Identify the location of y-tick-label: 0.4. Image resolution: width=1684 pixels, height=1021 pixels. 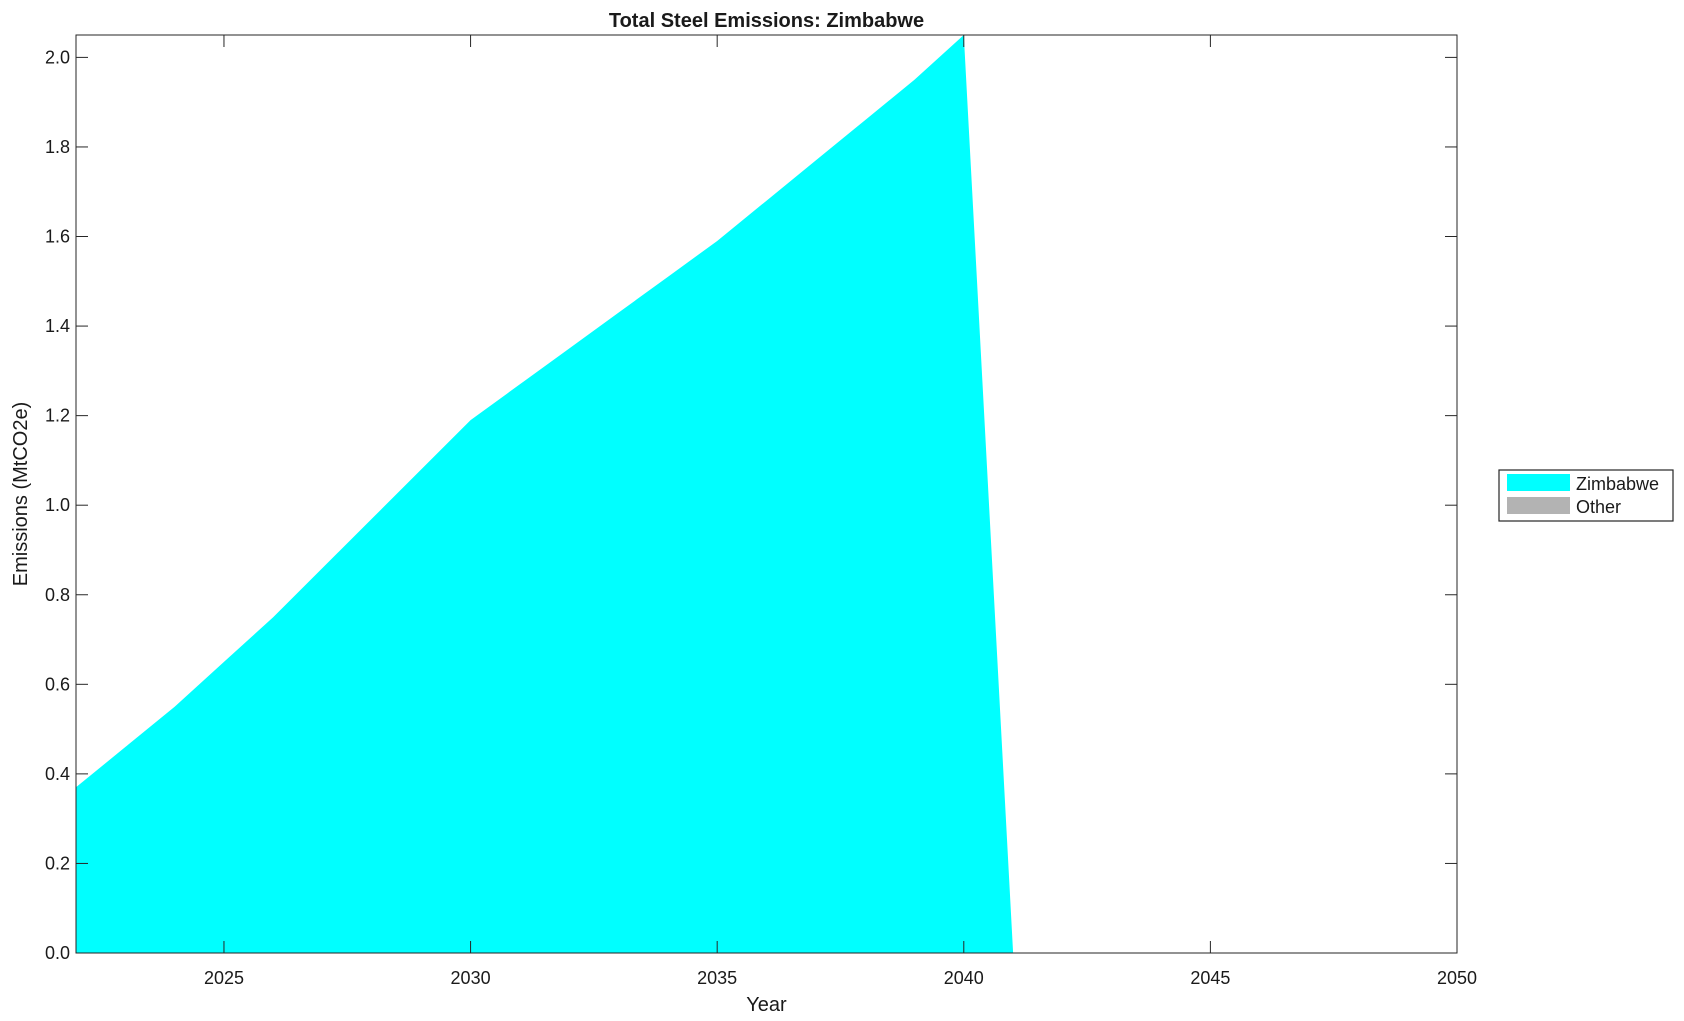
(57, 774).